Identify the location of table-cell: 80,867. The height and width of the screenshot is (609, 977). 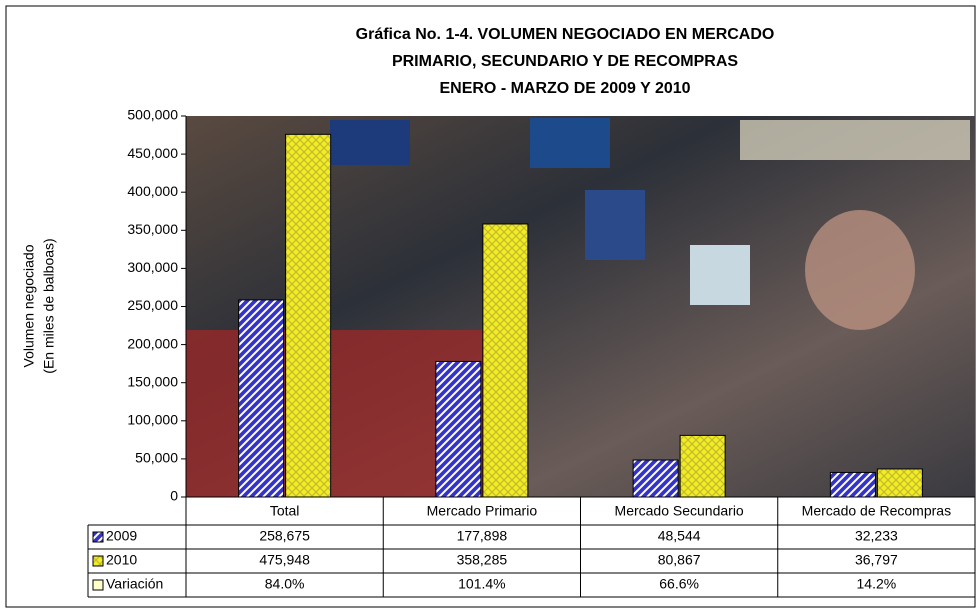
(679, 560).